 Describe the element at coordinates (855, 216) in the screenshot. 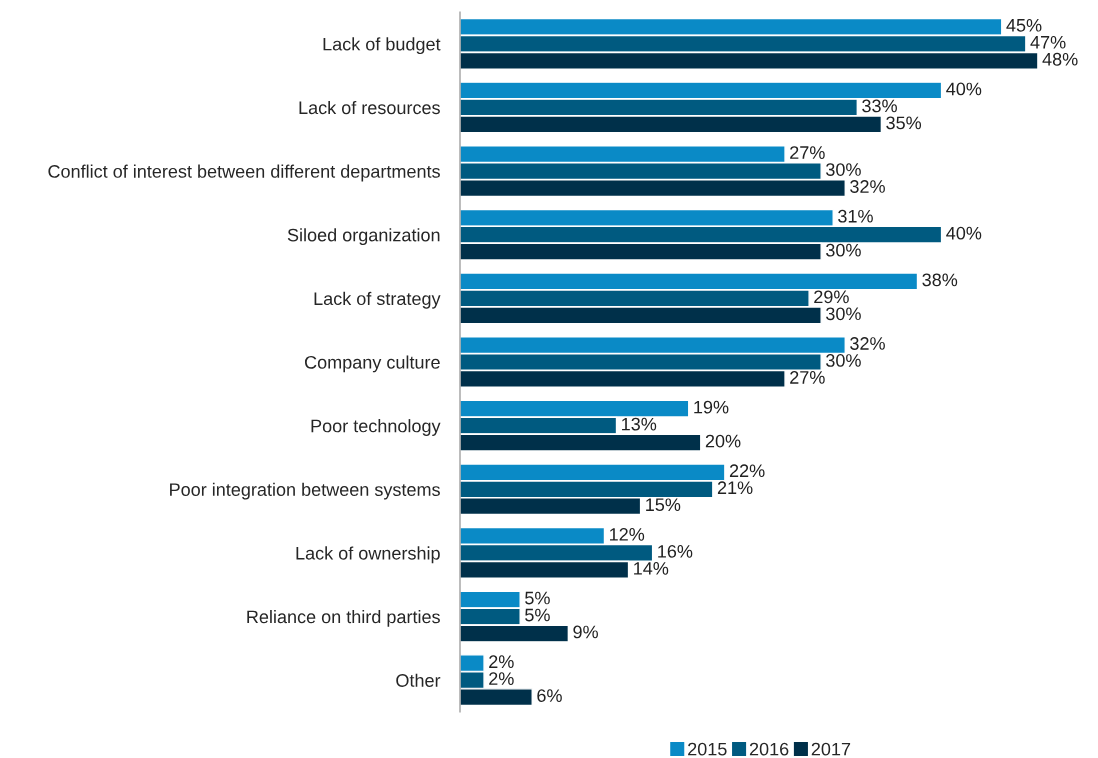

I see `data-label: 31%` at that location.